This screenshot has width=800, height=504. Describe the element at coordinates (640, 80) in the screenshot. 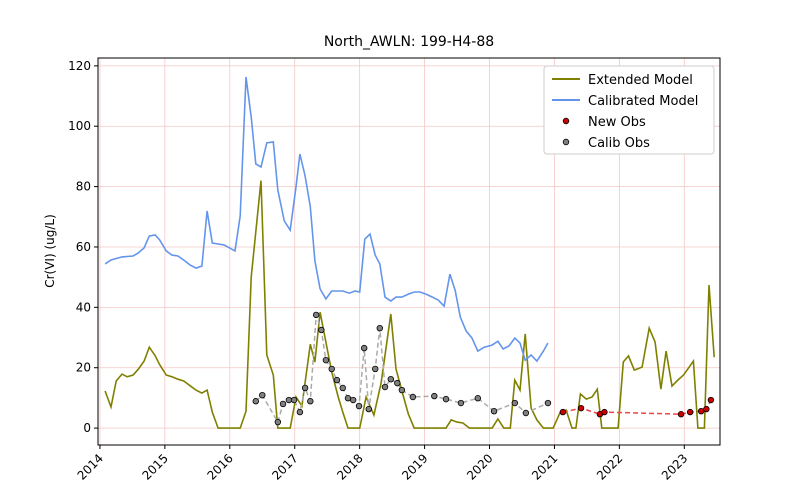

I see `legend-label: Extended Model` at that location.